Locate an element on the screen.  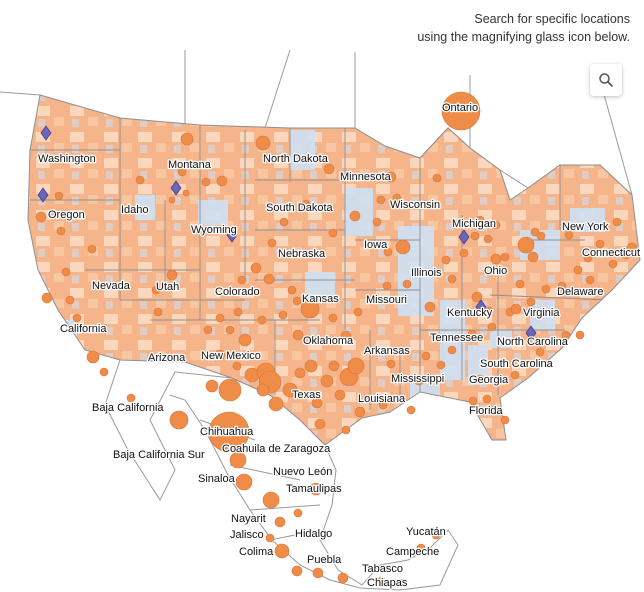
search-button is located at coordinates (606, 80).